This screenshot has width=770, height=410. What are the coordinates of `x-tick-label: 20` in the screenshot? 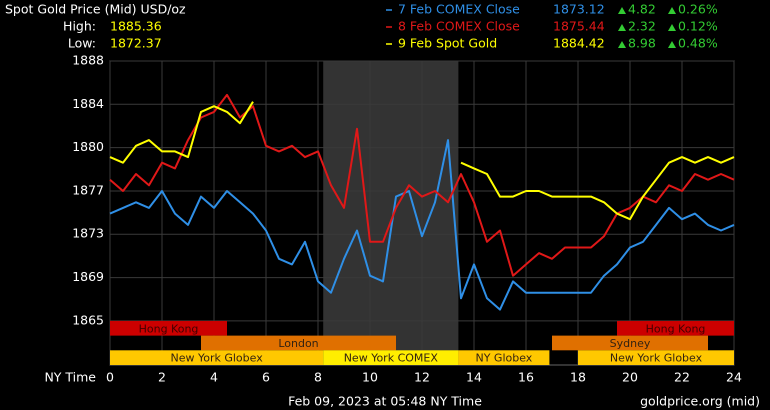 It's located at (630, 377).